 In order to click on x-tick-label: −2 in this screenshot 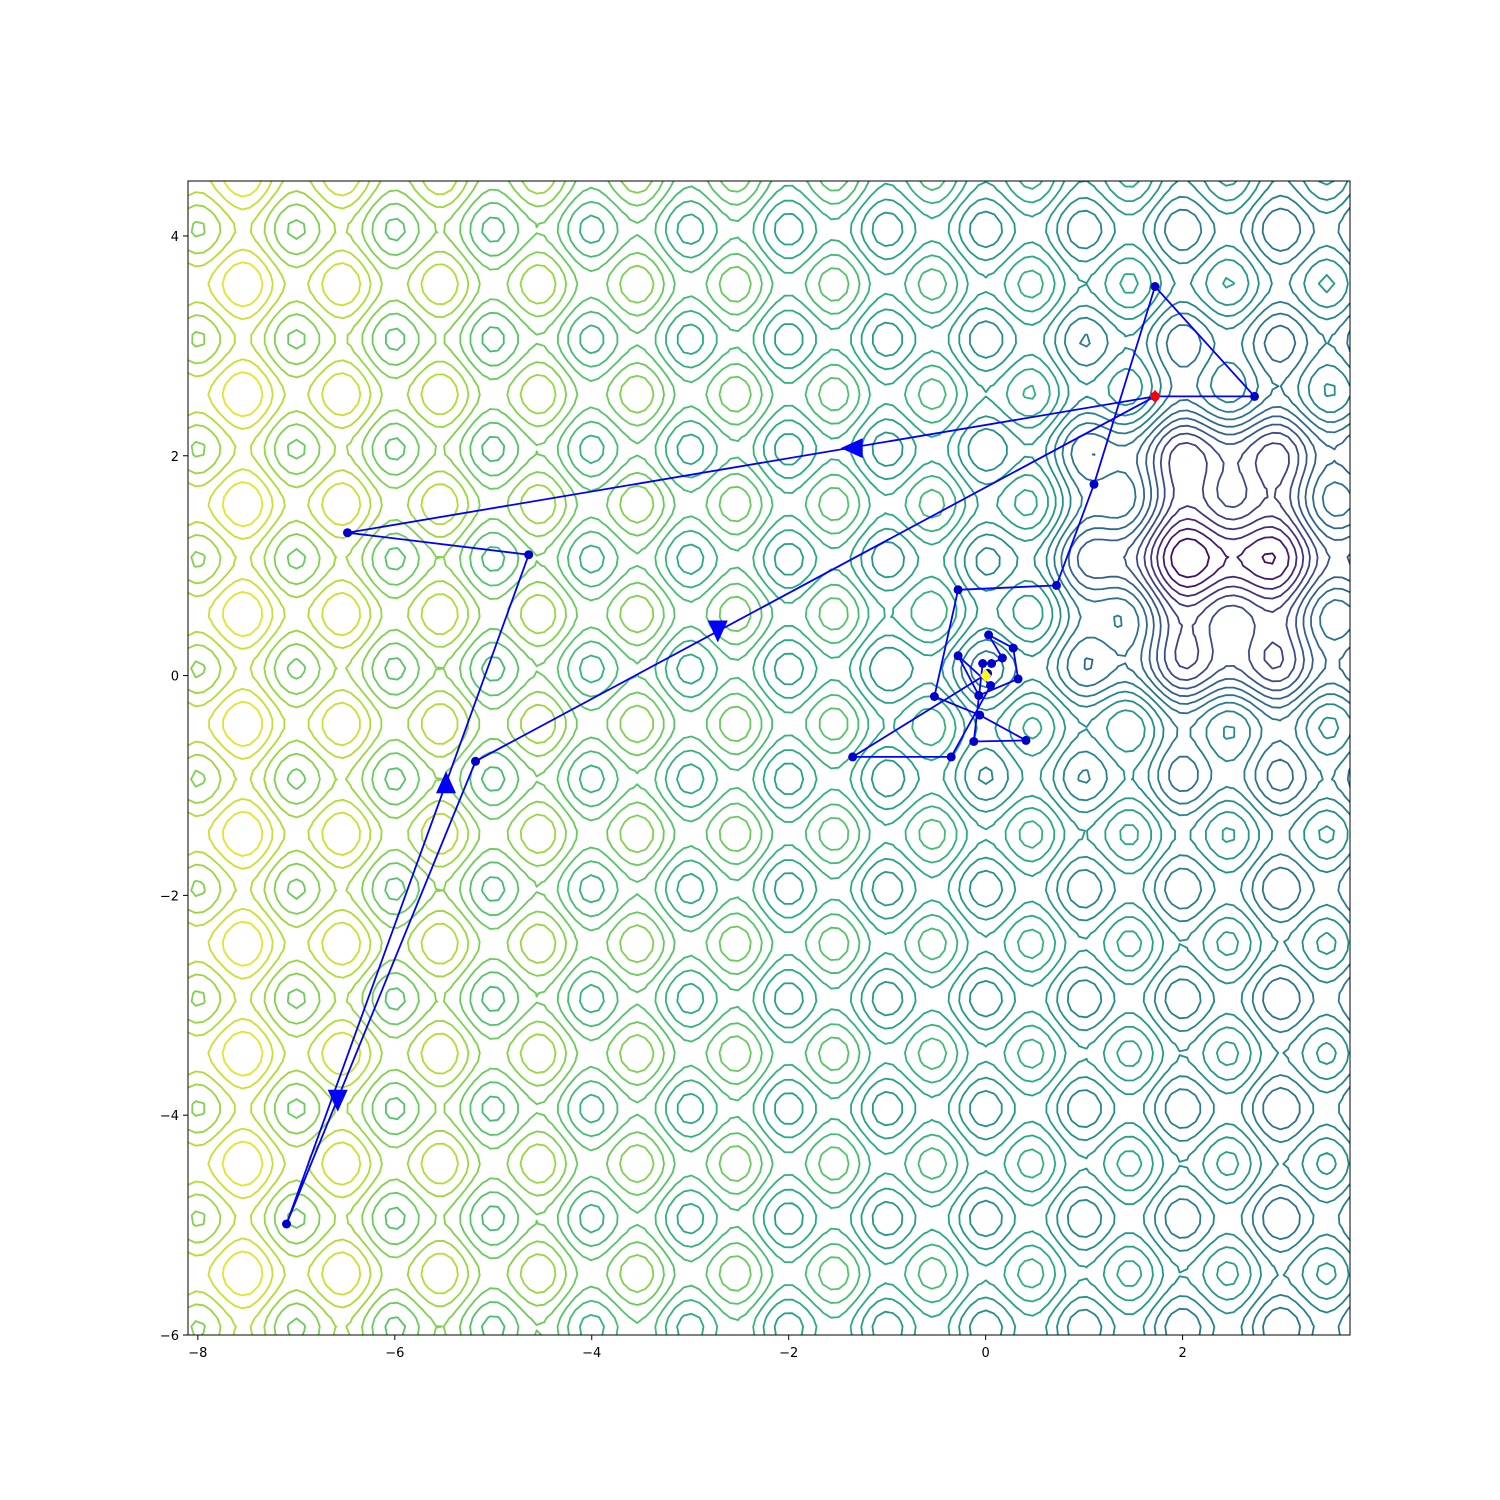, I will do `click(788, 1353)`.